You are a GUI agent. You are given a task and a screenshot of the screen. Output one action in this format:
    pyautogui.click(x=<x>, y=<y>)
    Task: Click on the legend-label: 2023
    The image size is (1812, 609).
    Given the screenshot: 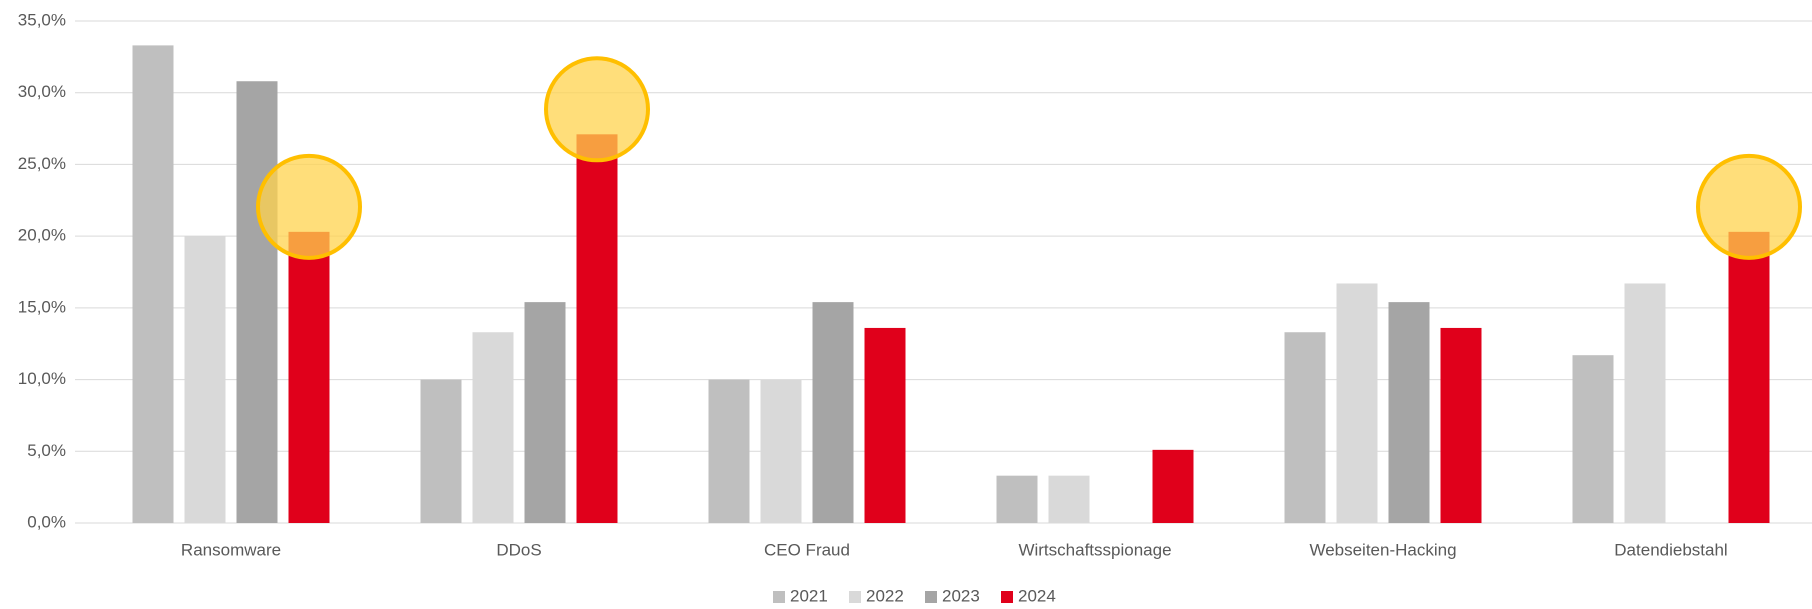 What is the action you would take?
    pyautogui.click(x=961, y=595)
    